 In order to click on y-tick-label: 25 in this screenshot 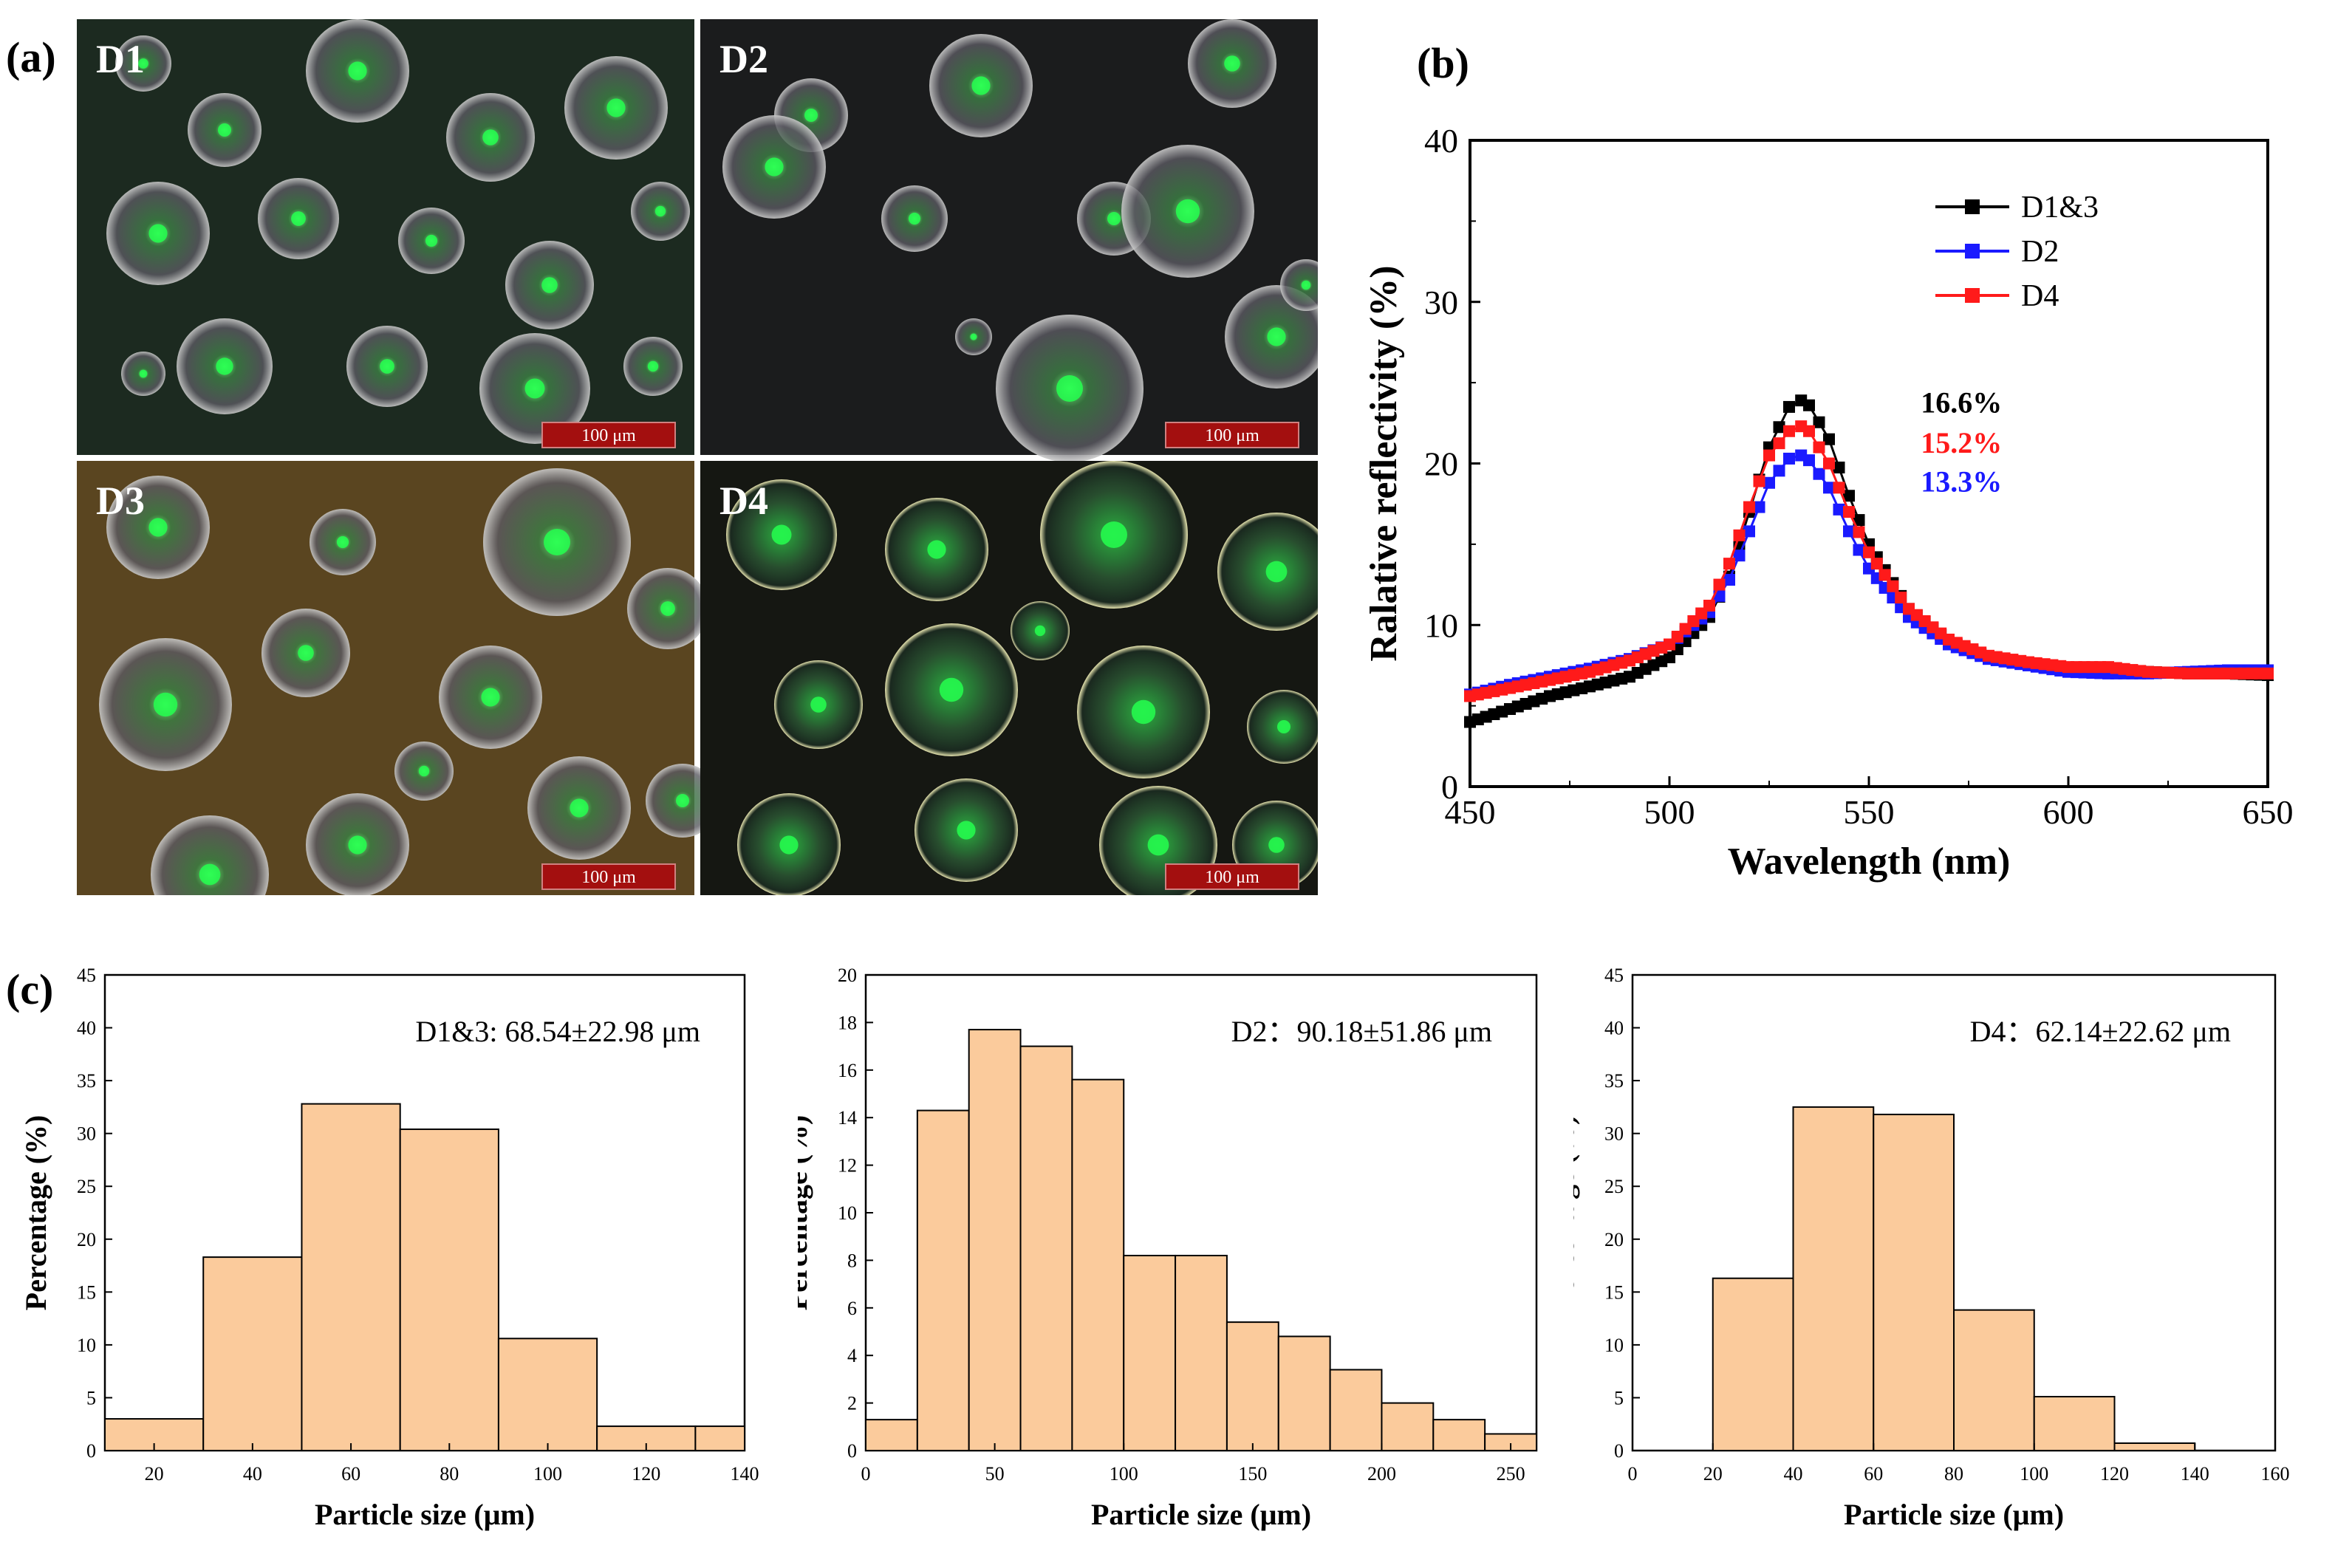, I will do `click(1614, 1186)`.